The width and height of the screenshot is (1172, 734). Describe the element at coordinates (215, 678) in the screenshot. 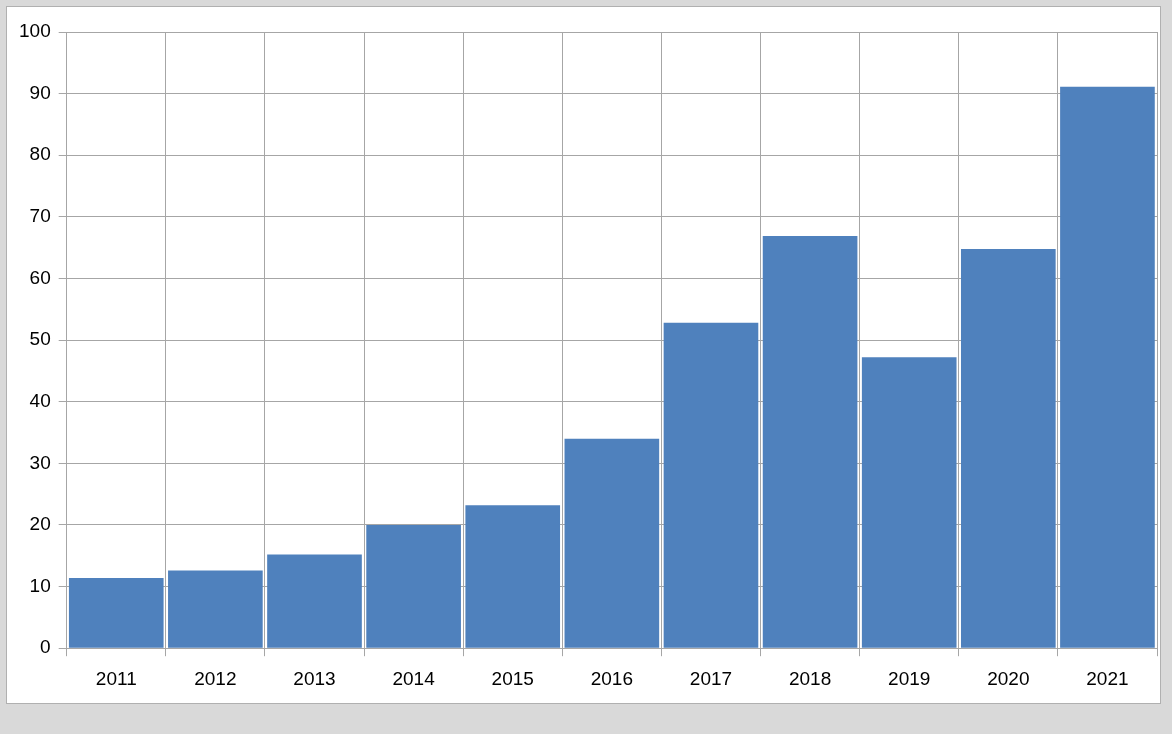

I see `x-tick-label: 2012` at that location.